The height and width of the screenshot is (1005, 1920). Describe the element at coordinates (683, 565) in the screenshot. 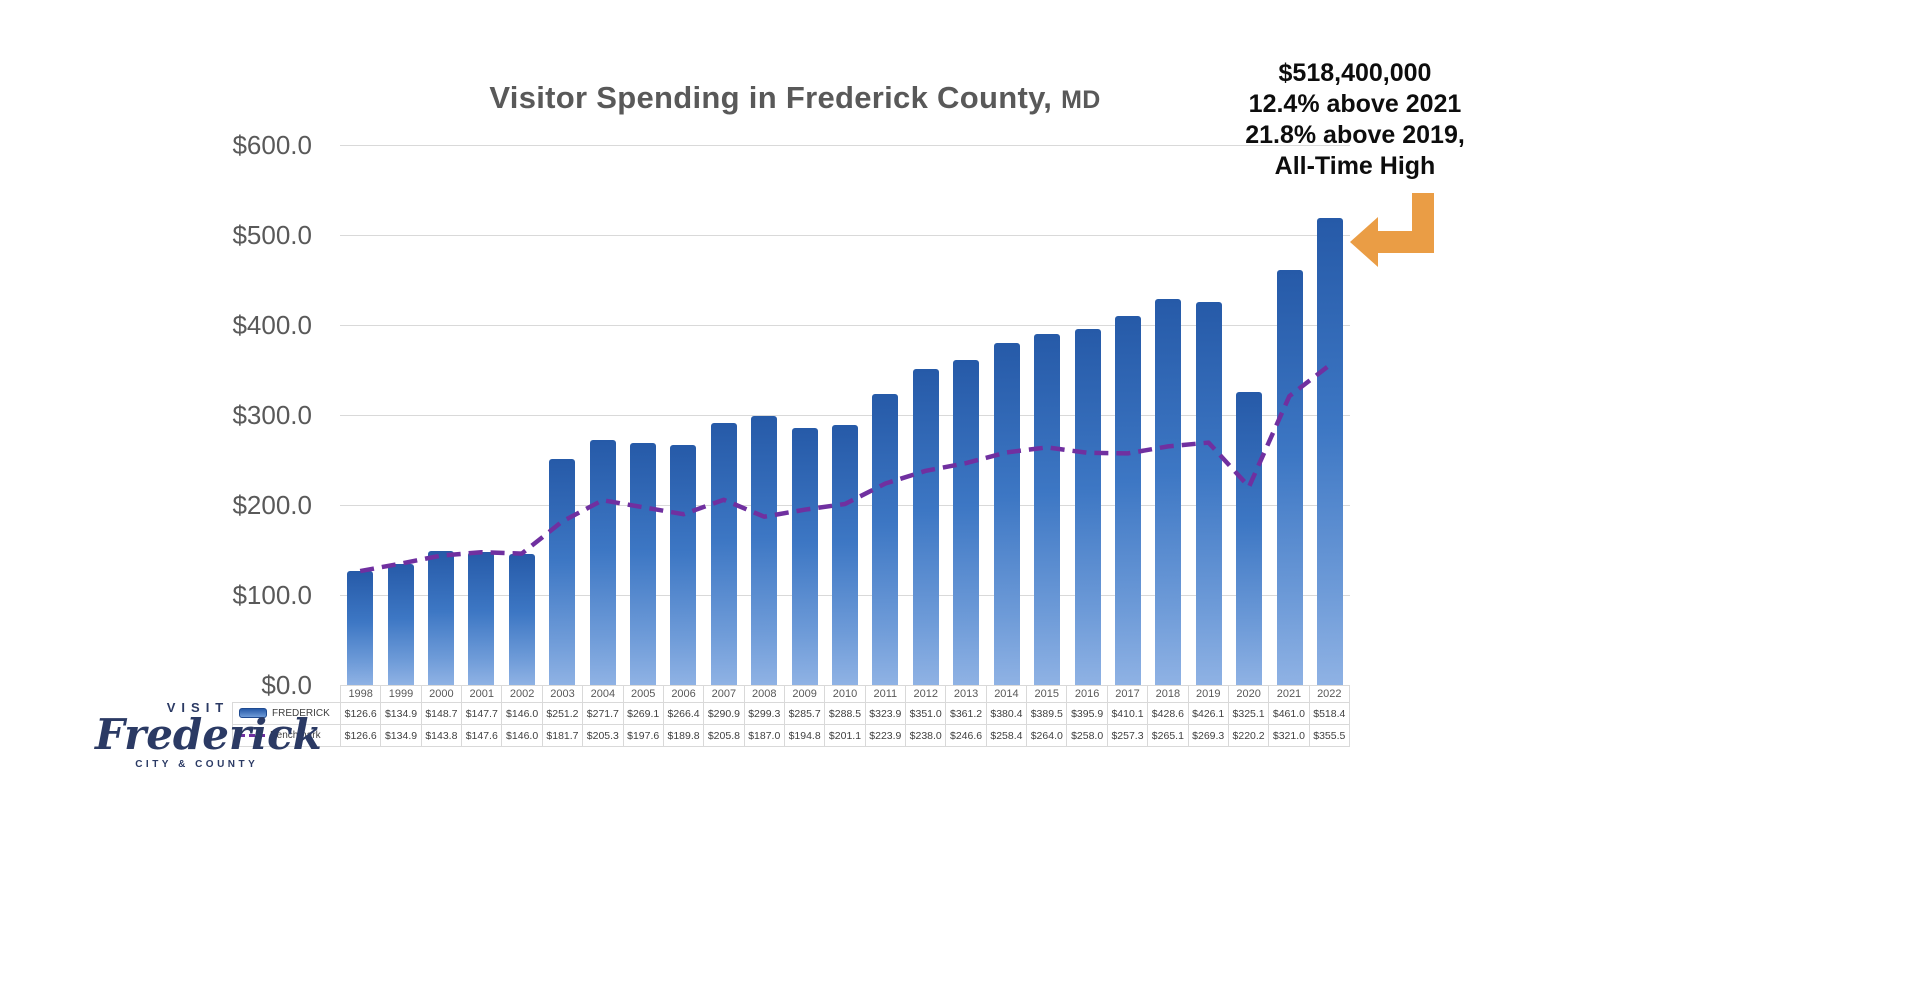

I see `bar-2006` at that location.